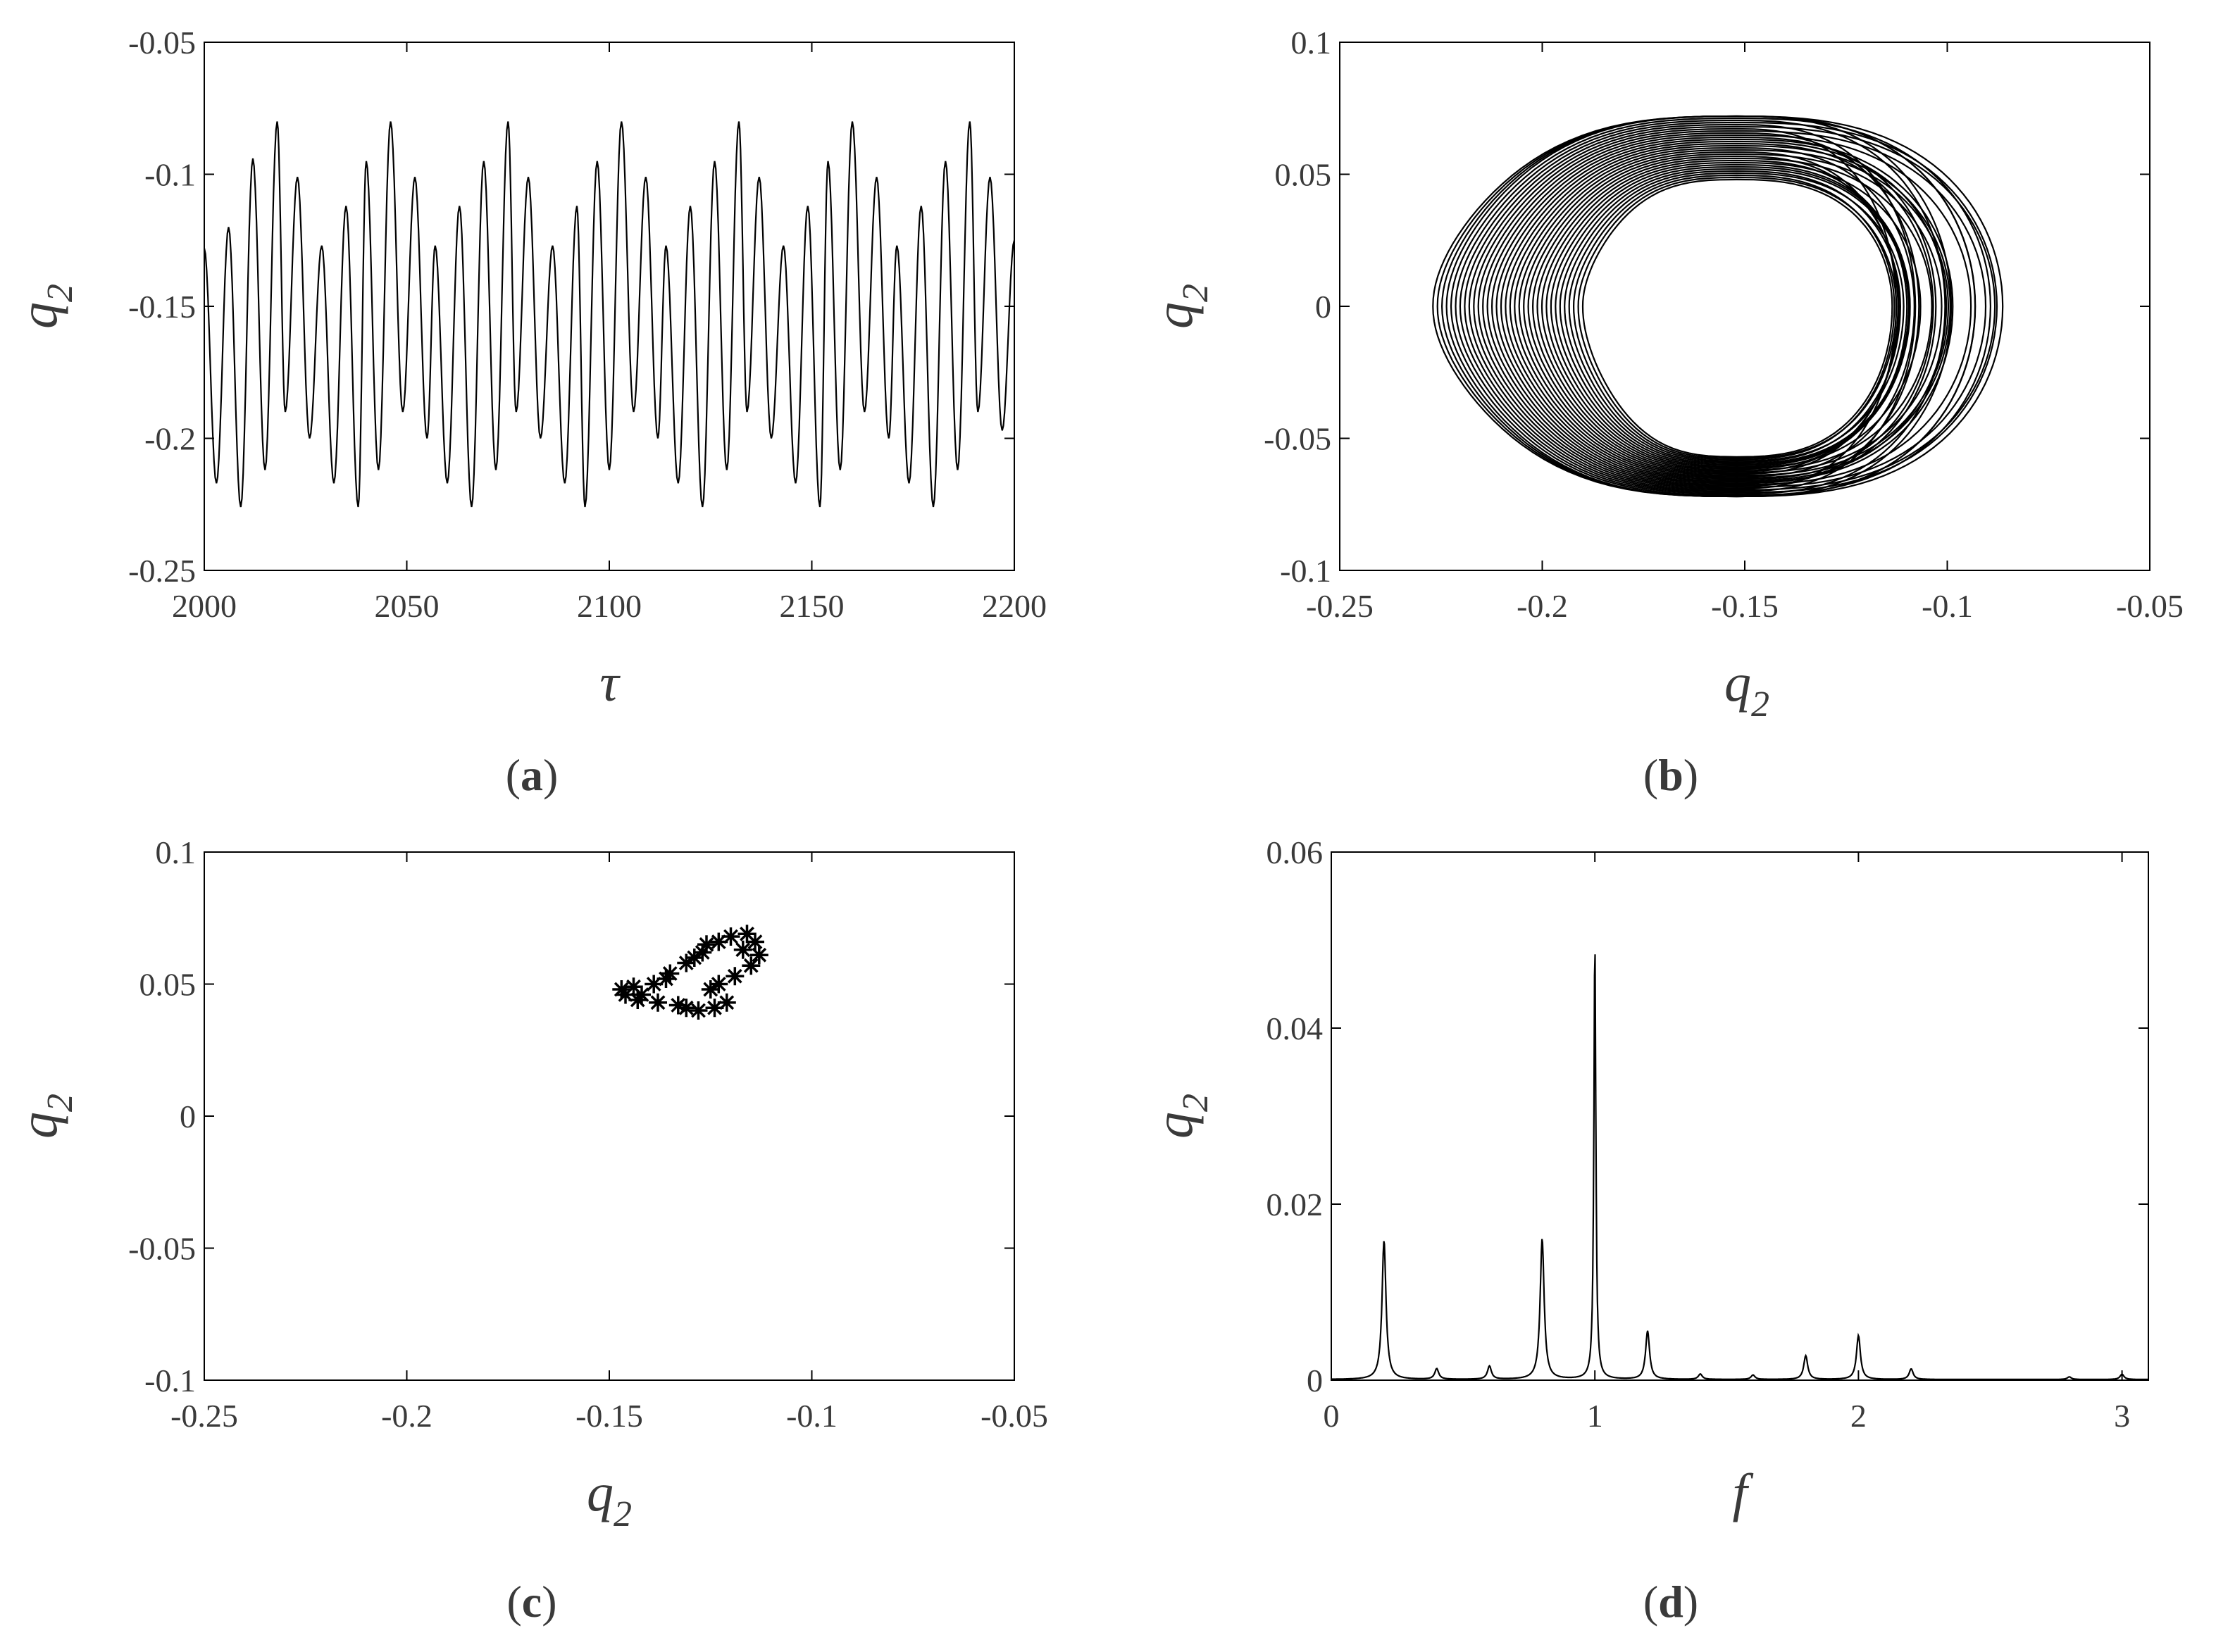 The image size is (2216, 1652). Describe the element at coordinates (1295, 1028) in the screenshot. I see `y-tick-label: 0.04` at that location.